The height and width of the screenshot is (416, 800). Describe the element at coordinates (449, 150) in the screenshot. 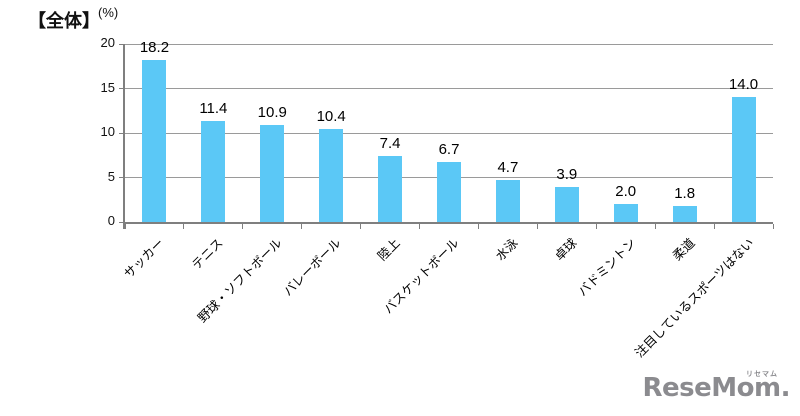

I see `bar-value-label: 6.7` at that location.